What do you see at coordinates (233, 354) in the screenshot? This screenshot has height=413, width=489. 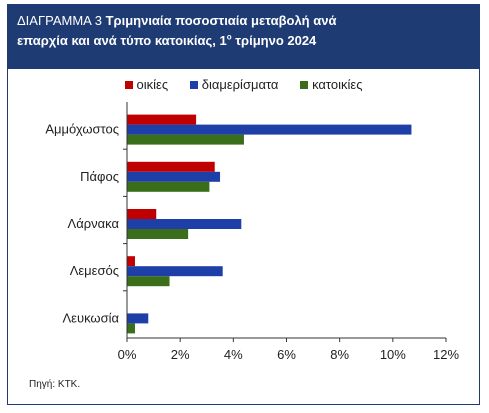 I see `x-tick-label: 4%` at bounding box center [233, 354].